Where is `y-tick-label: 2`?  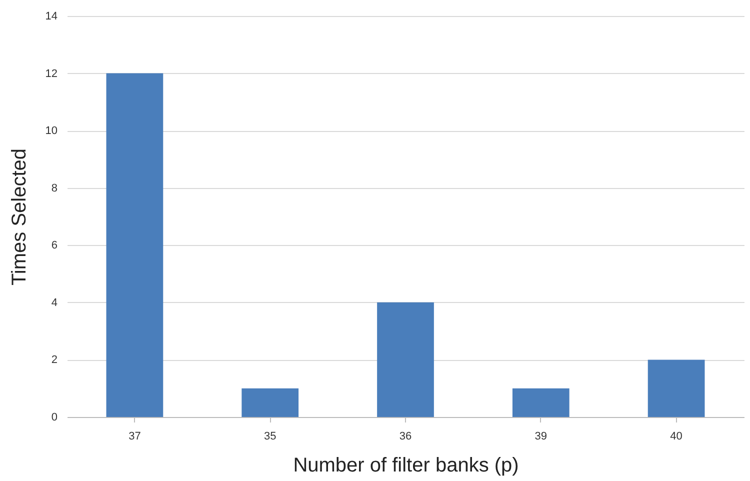
y-tick-label: 2 is located at coordinates (54, 360).